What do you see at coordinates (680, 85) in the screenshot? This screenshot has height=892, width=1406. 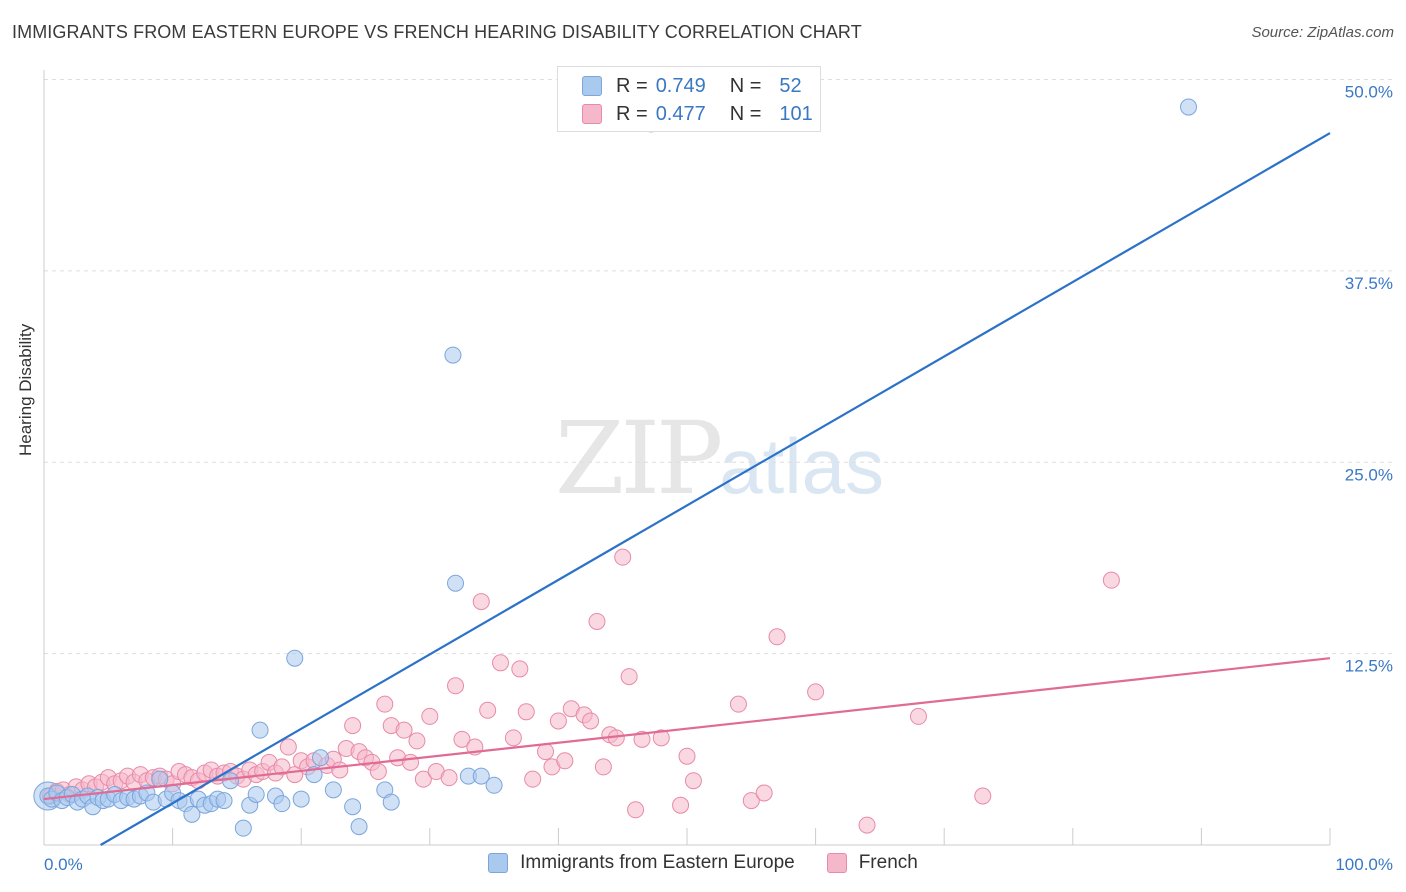 I see `r-value-blue: 0.749` at bounding box center [680, 85].